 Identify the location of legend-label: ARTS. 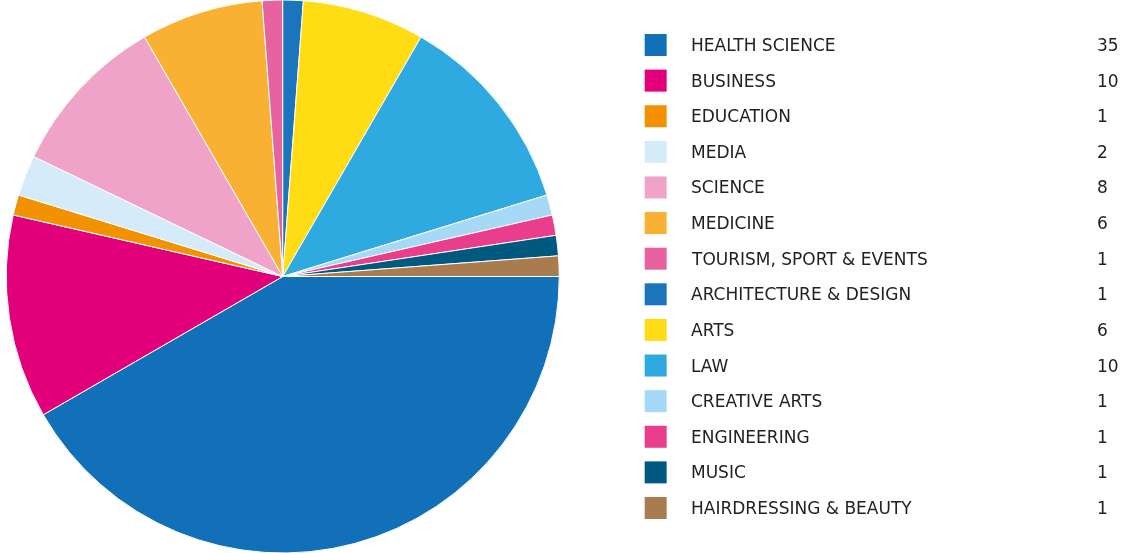
(713, 330).